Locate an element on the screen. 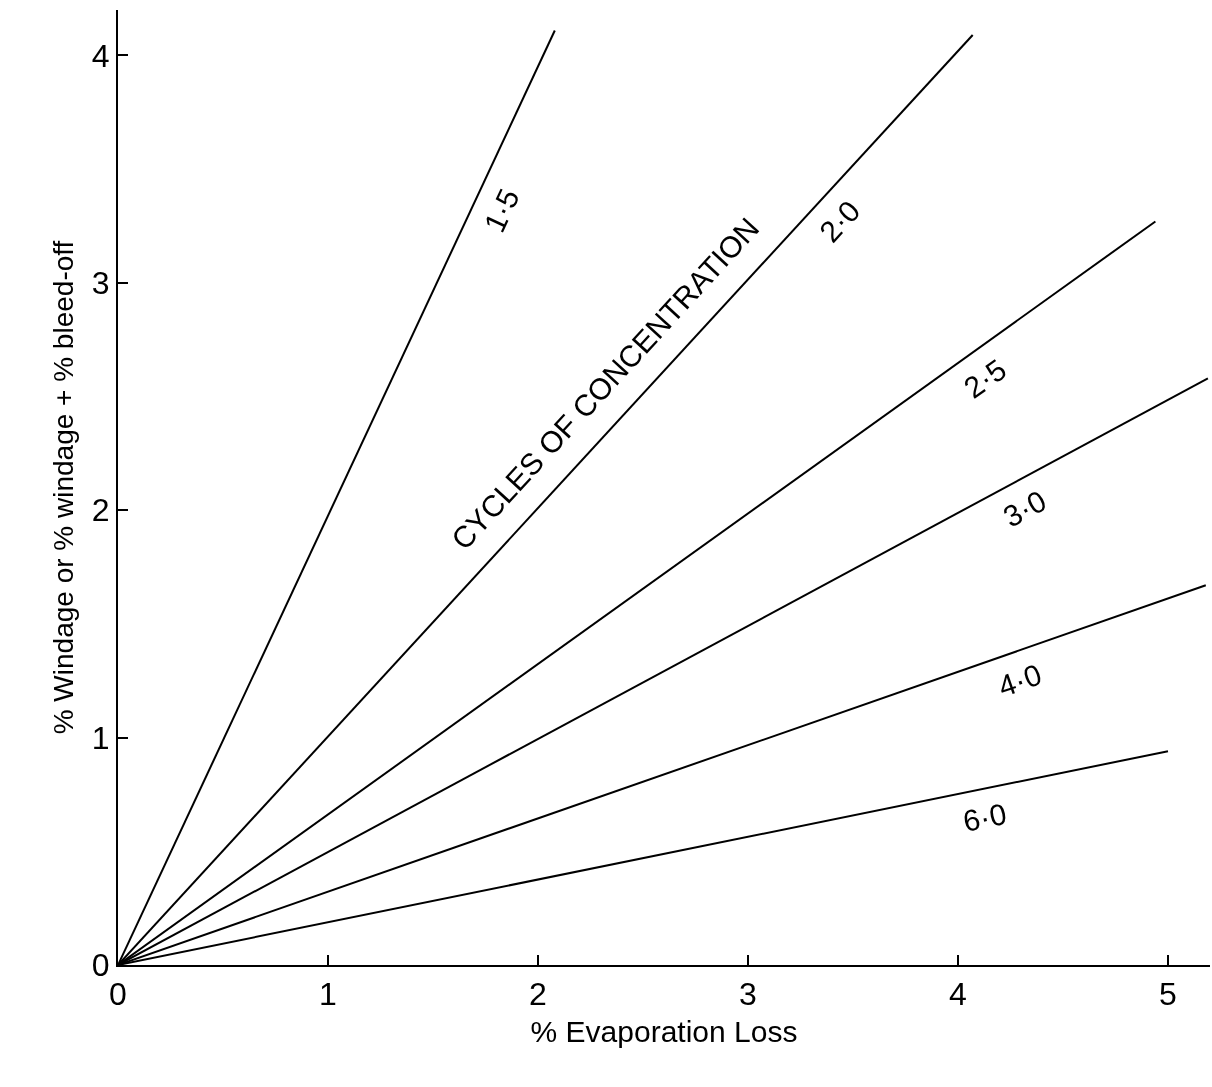 Image resolution: width=1212 pixels, height=1087 pixels. x-axis-title: % Evaporation Loss is located at coordinates (664, 1032).